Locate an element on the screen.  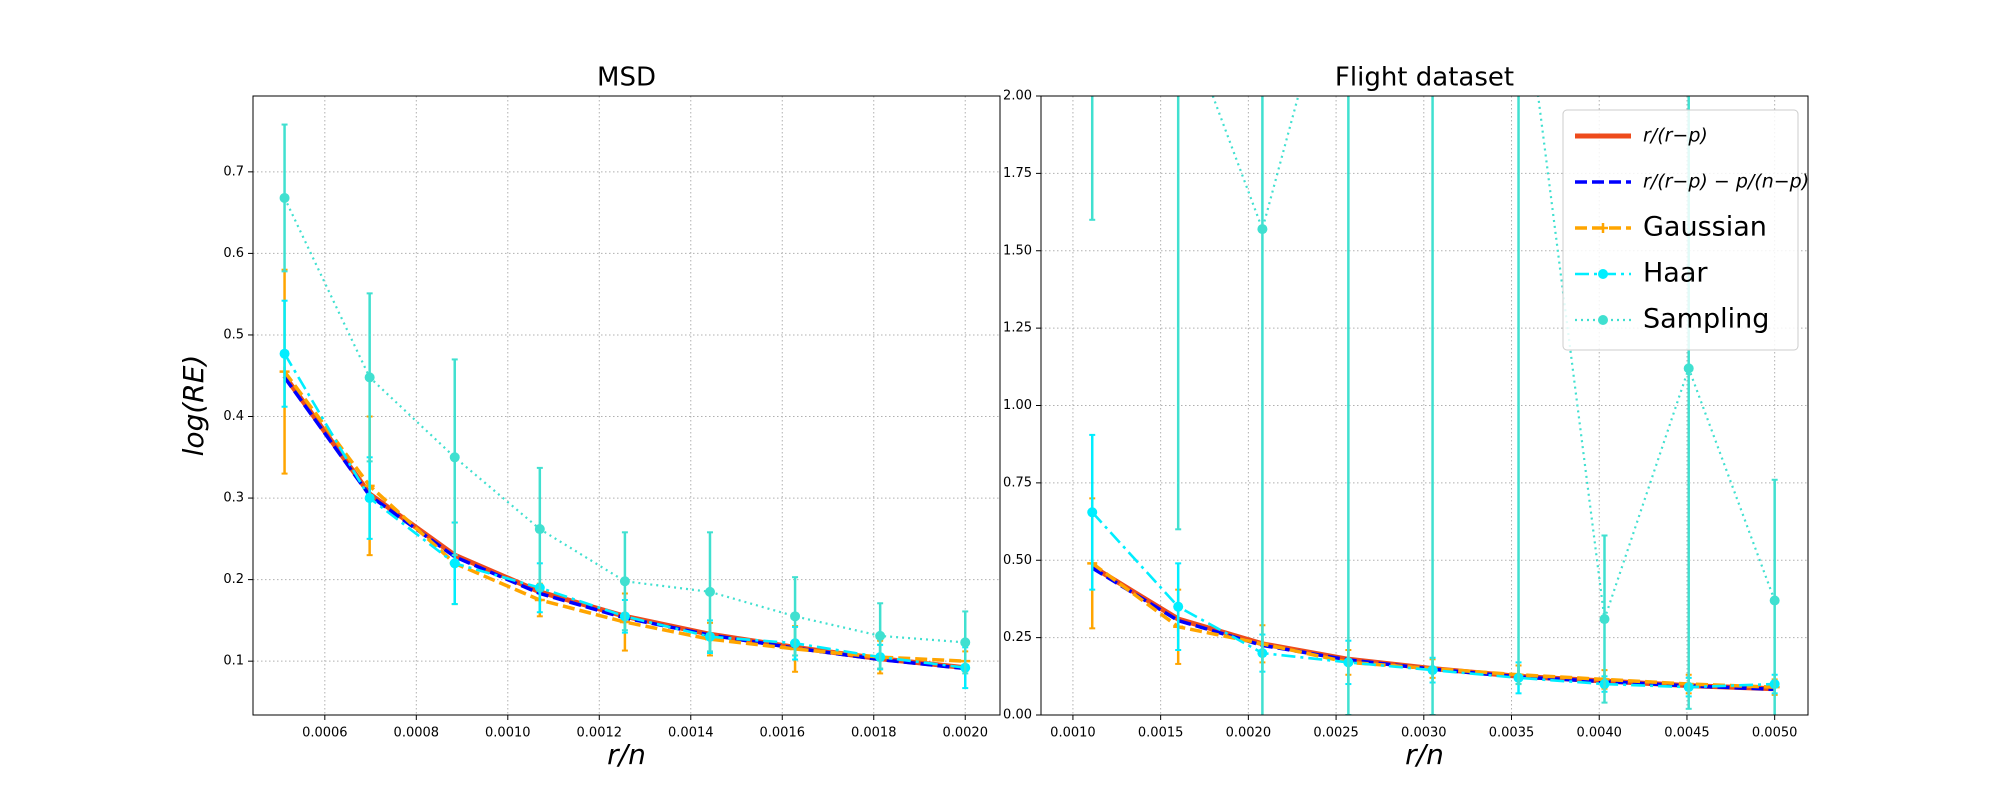
x-tick-label: 0.0014 is located at coordinates (691, 733).